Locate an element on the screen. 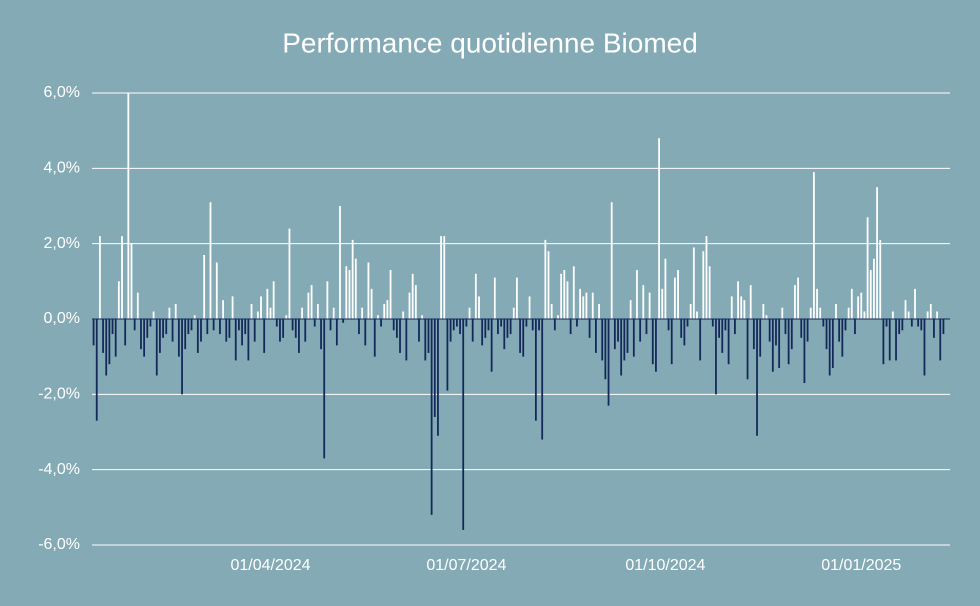 The height and width of the screenshot is (606, 980). chart-title: Performance quotidienne Biomed is located at coordinates (490, 42).